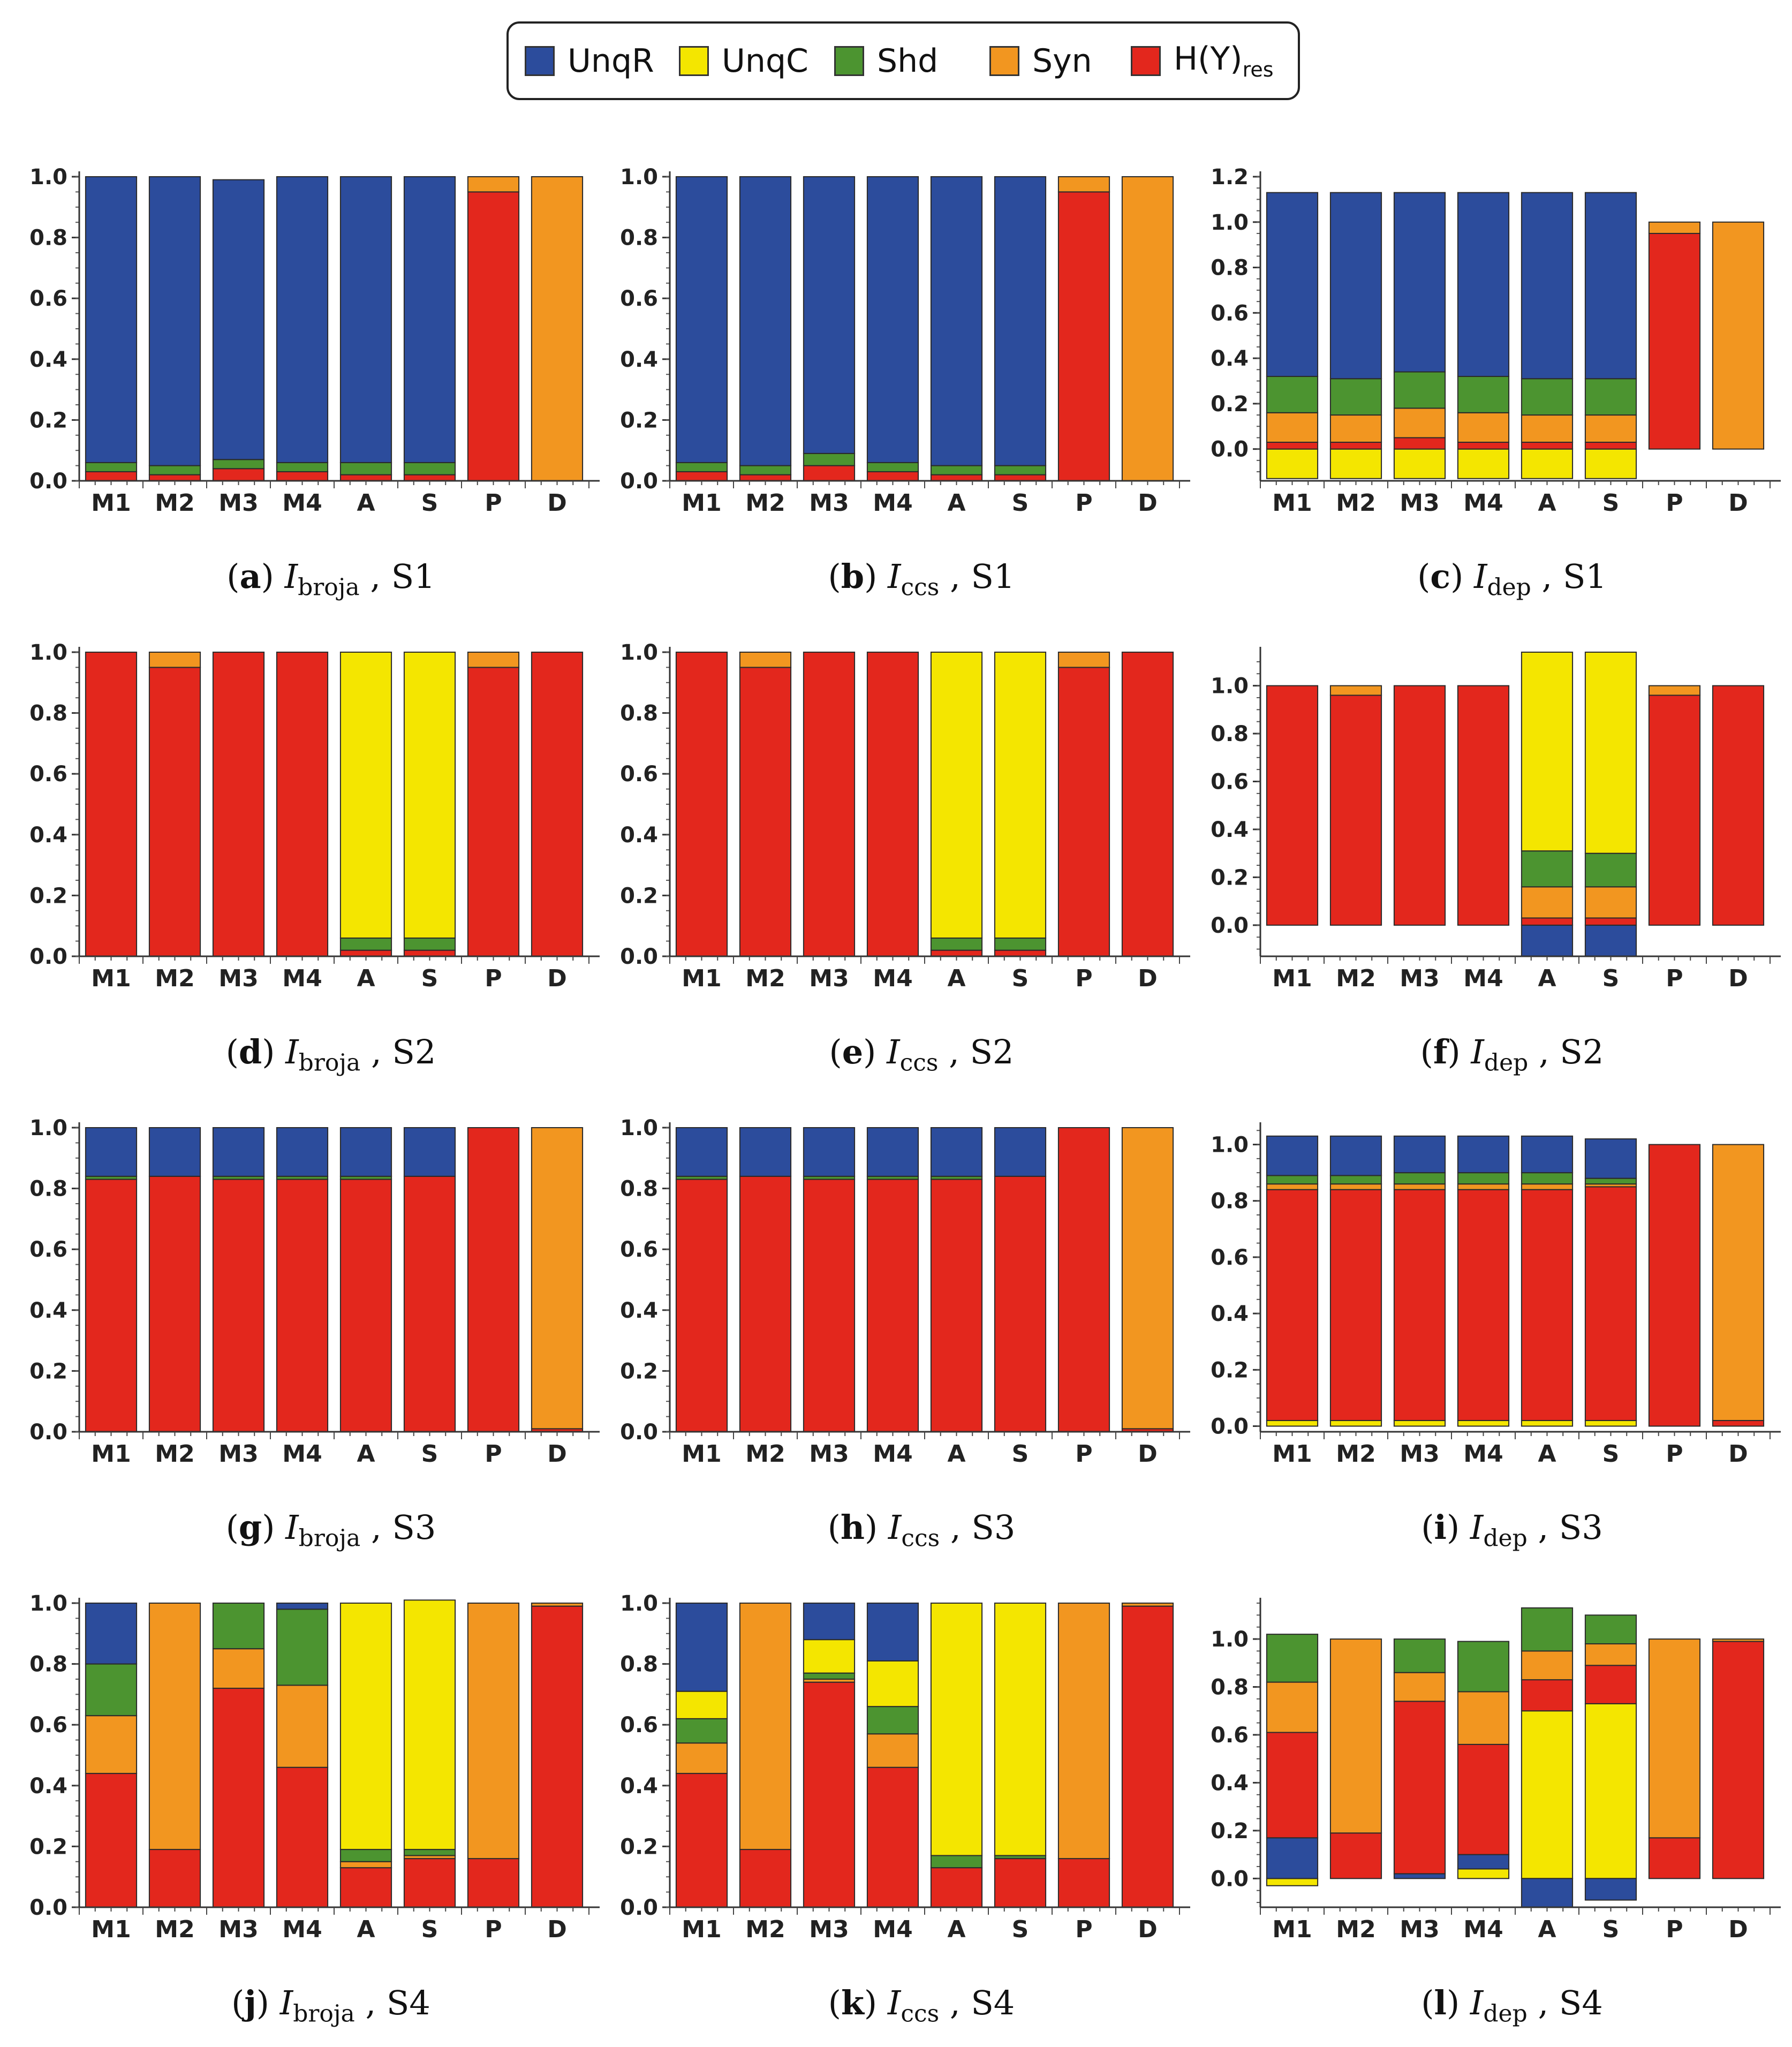  Describe the element at coordinates (324, 2014) in the screenshot. I see `caption-measure-subscript: broja` at that location.